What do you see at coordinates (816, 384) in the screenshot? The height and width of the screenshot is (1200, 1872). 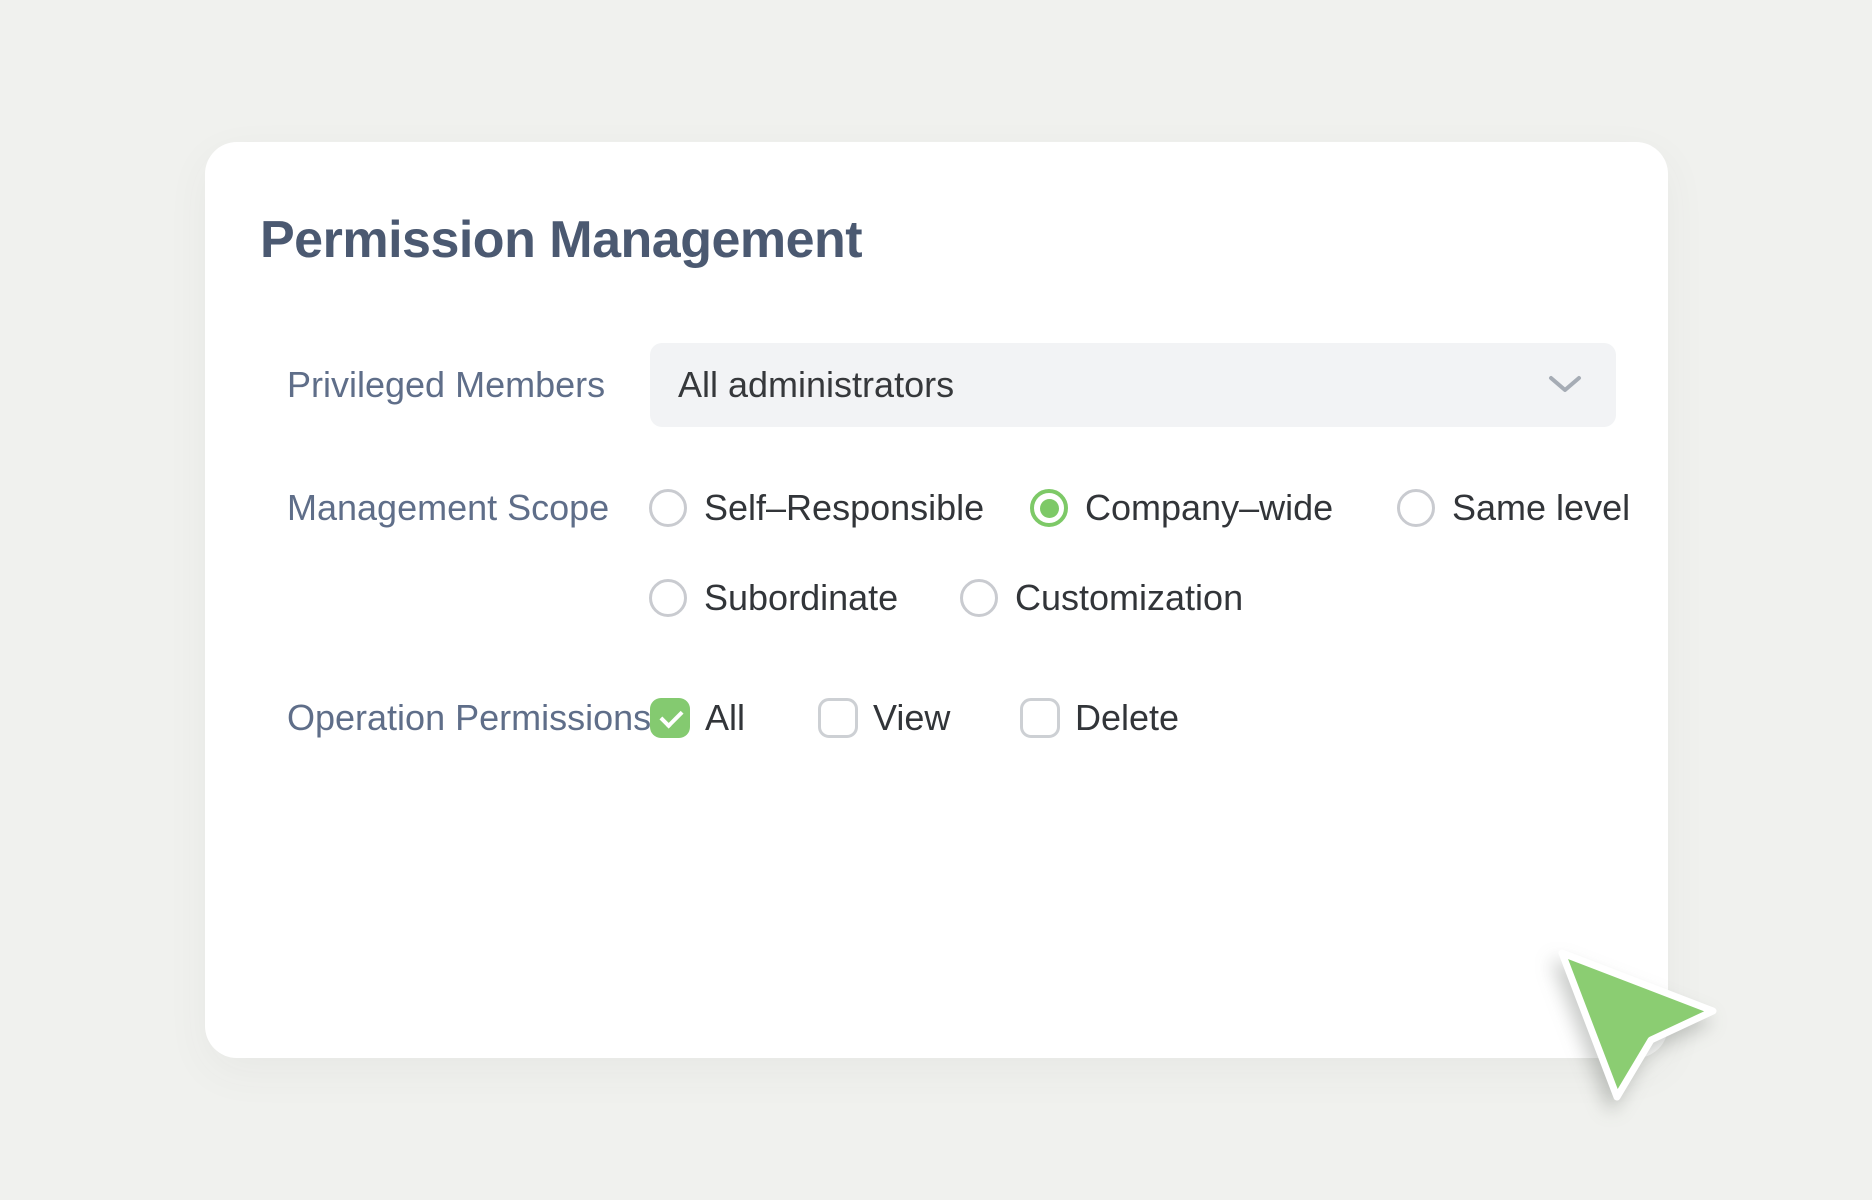 I see `privileged-members-value: All administrators` at bounding box center [816, 384].